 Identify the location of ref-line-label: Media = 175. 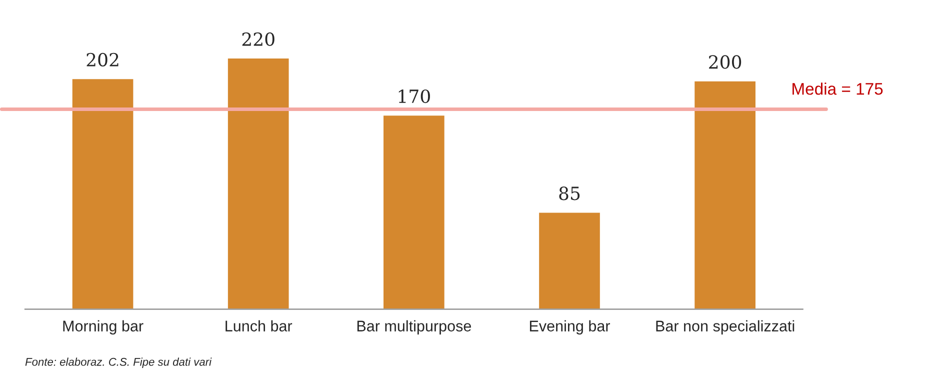
(837, 88).